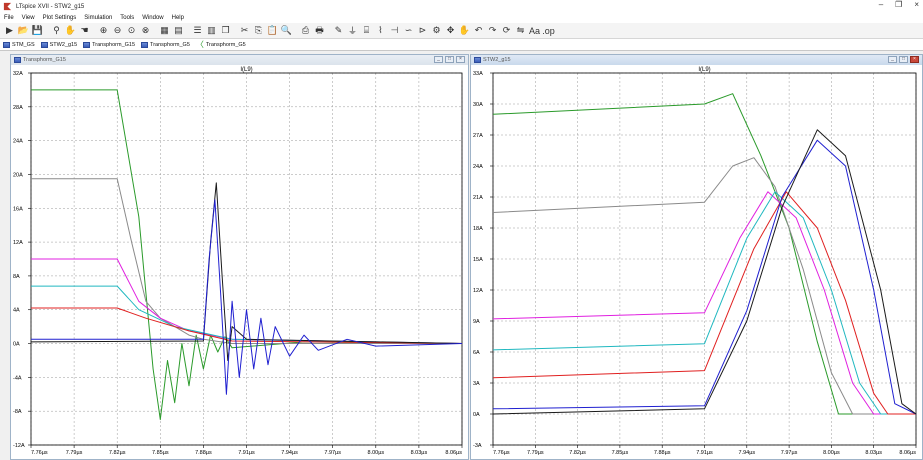 The height and width of the screenshot is (460, 923). What do you see at coordinates (37, 30) in the screenshot?
I see `save-icon: 💾` at bounding box center [37, 30].